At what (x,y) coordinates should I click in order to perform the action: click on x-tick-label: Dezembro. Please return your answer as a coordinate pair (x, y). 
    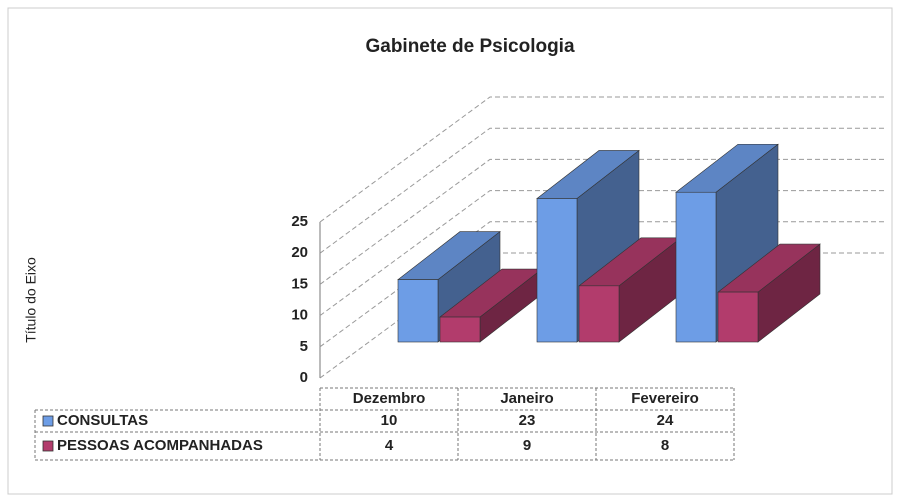
    Looking at the image, I should click on (389, 398).